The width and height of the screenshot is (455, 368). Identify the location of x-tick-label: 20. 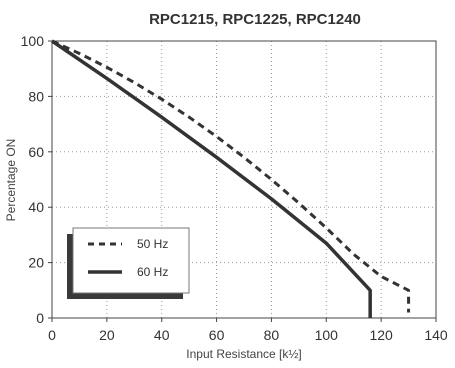
(107, 335).